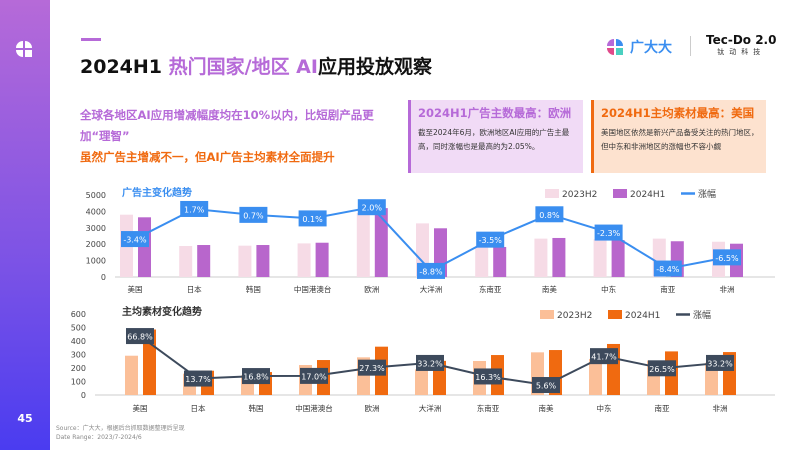 The image size is (800, 450). I want to click on growth-label: 17.0%, so click(314, 376).